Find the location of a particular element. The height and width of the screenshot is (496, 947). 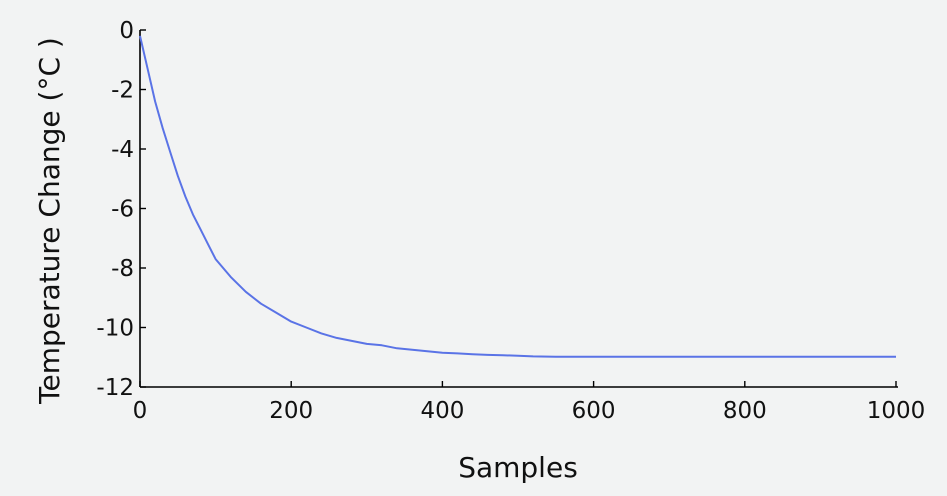

x-tick-label: 600 is located at coordinates (594, 411).